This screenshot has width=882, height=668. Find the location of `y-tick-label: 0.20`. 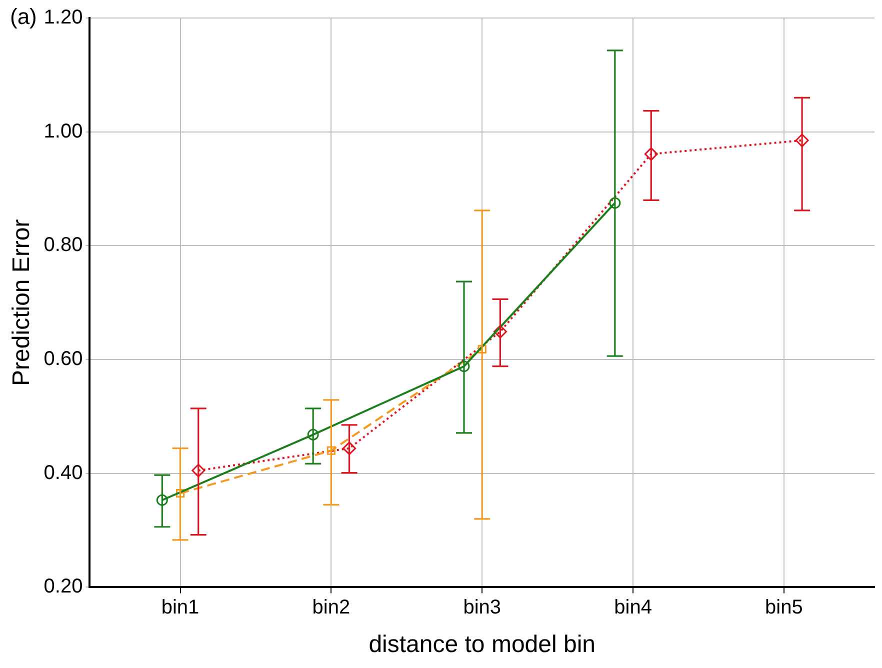

y-tick-label: 0.20 is located at coordinates (63, 587).